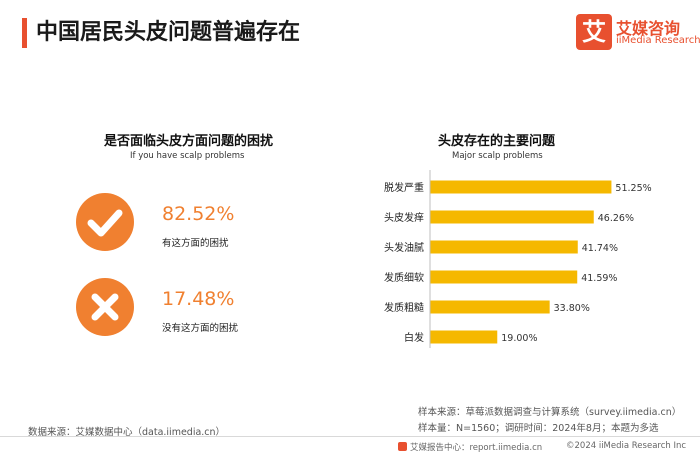  Describe the element at coordinates (616, 218) in the screenshot. I see `data-label: 46.26%` at that location.